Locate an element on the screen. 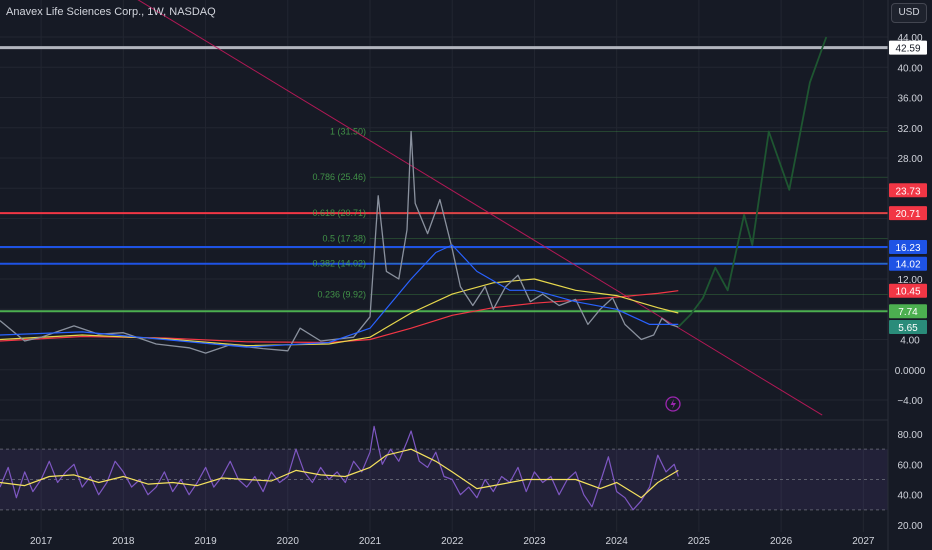  time-tick-label: 2020 is located at coordinates (288, 541).